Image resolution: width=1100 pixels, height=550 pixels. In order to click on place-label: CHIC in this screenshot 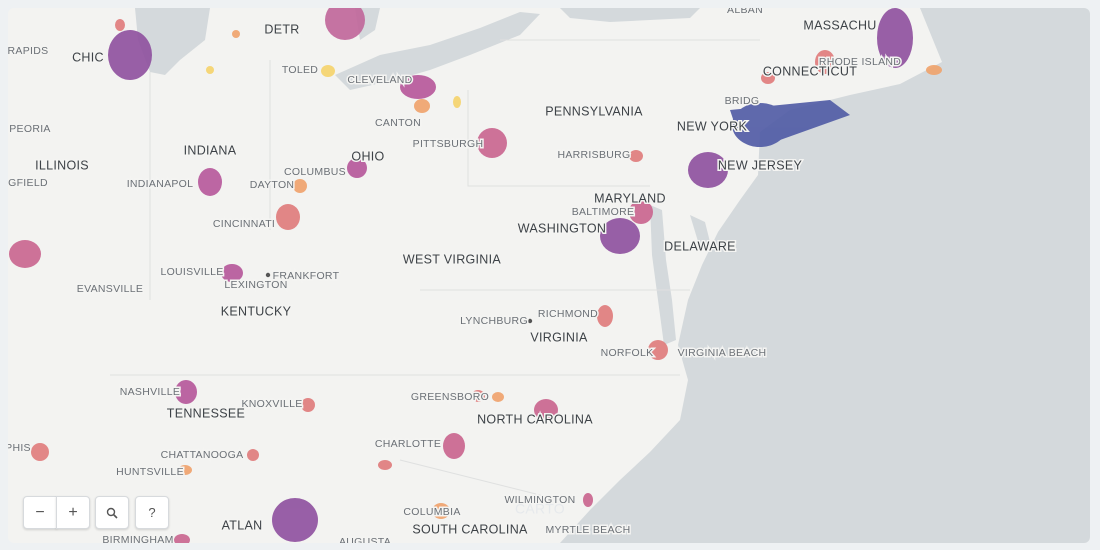, I will do `click(88, 57)`.